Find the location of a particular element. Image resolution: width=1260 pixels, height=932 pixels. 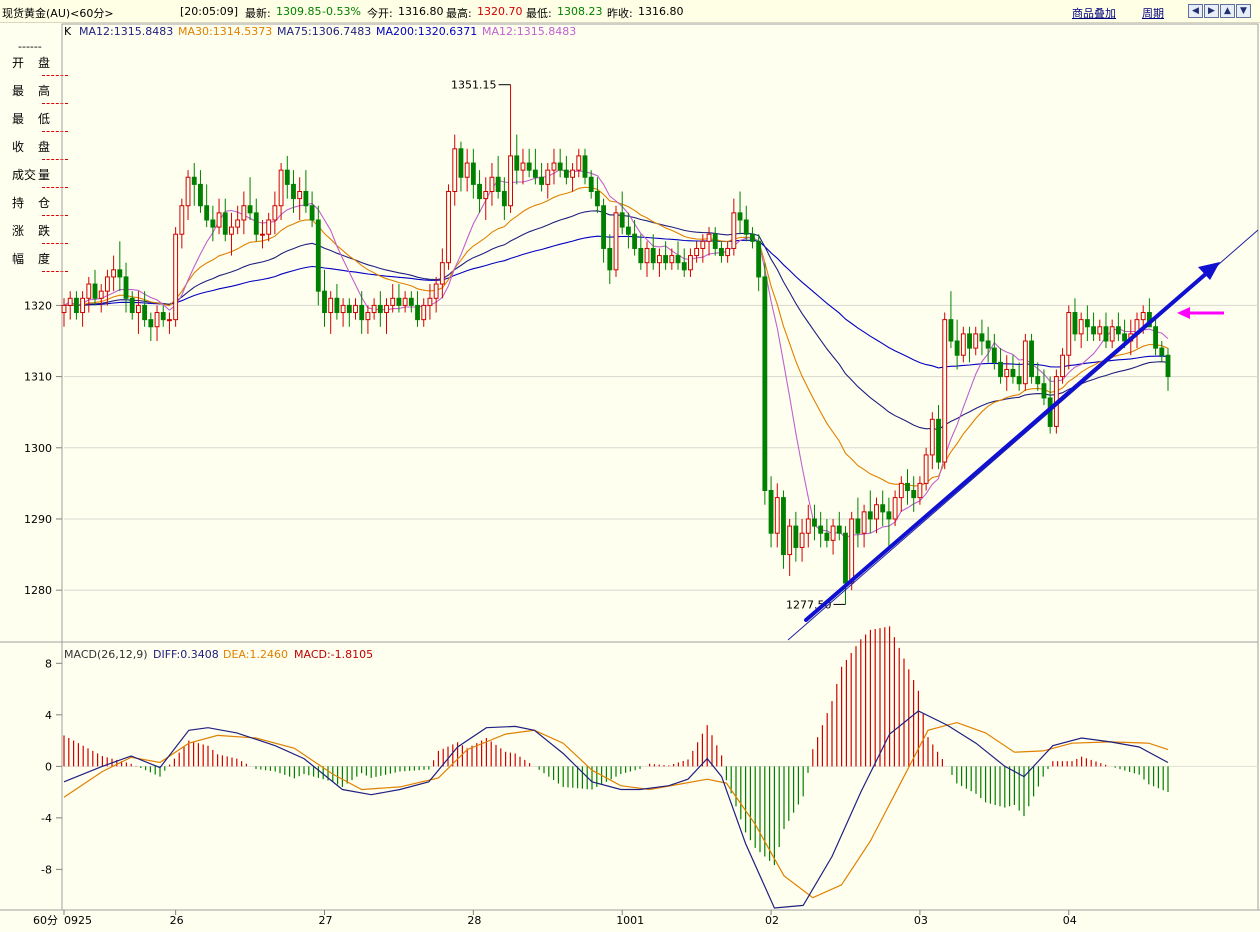

side-row-label-a: 收 is located at coordinates (18, 147).